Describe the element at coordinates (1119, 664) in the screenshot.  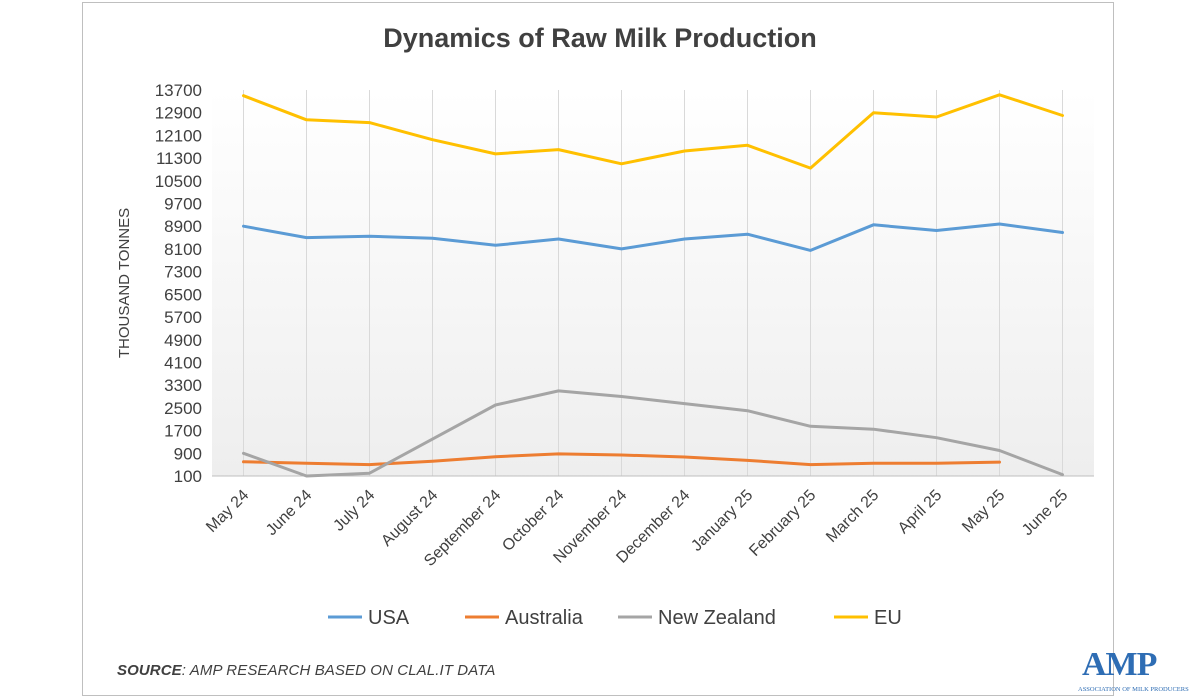
I see `logo-text: AMP` at that location.